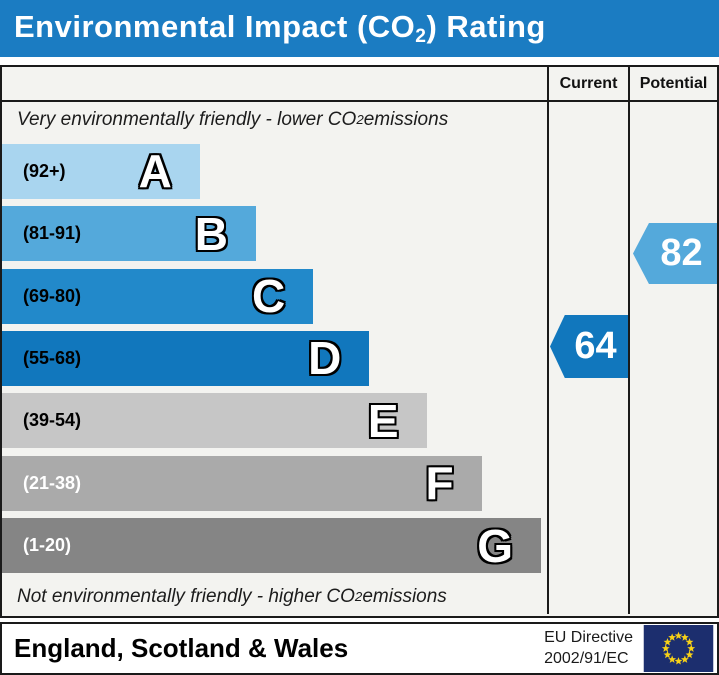 The image size is (719, 675). I want to click on band-f-letter: F, so click(439, 483).